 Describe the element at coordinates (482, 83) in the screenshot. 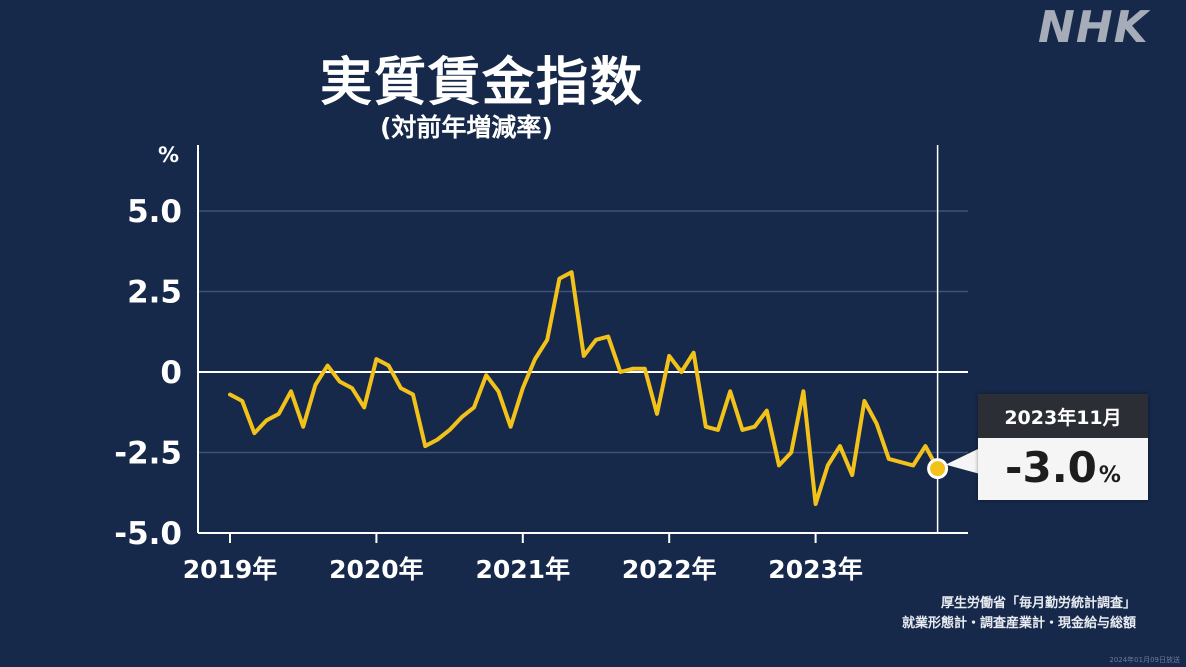

I see `chart-title: 実質賃金指数` at that location.